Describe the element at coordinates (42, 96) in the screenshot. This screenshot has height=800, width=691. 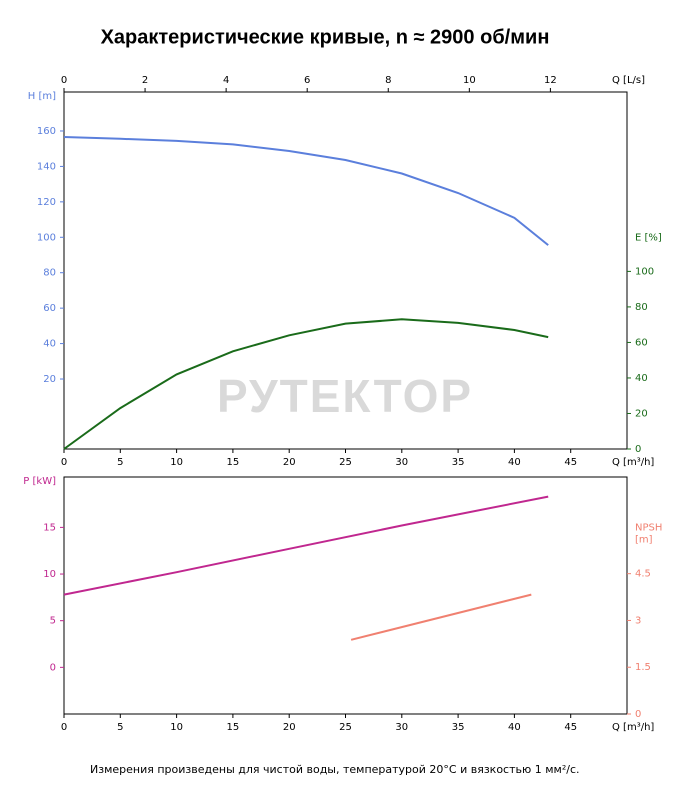
I see `y-axis-label: H [m]` at that location.